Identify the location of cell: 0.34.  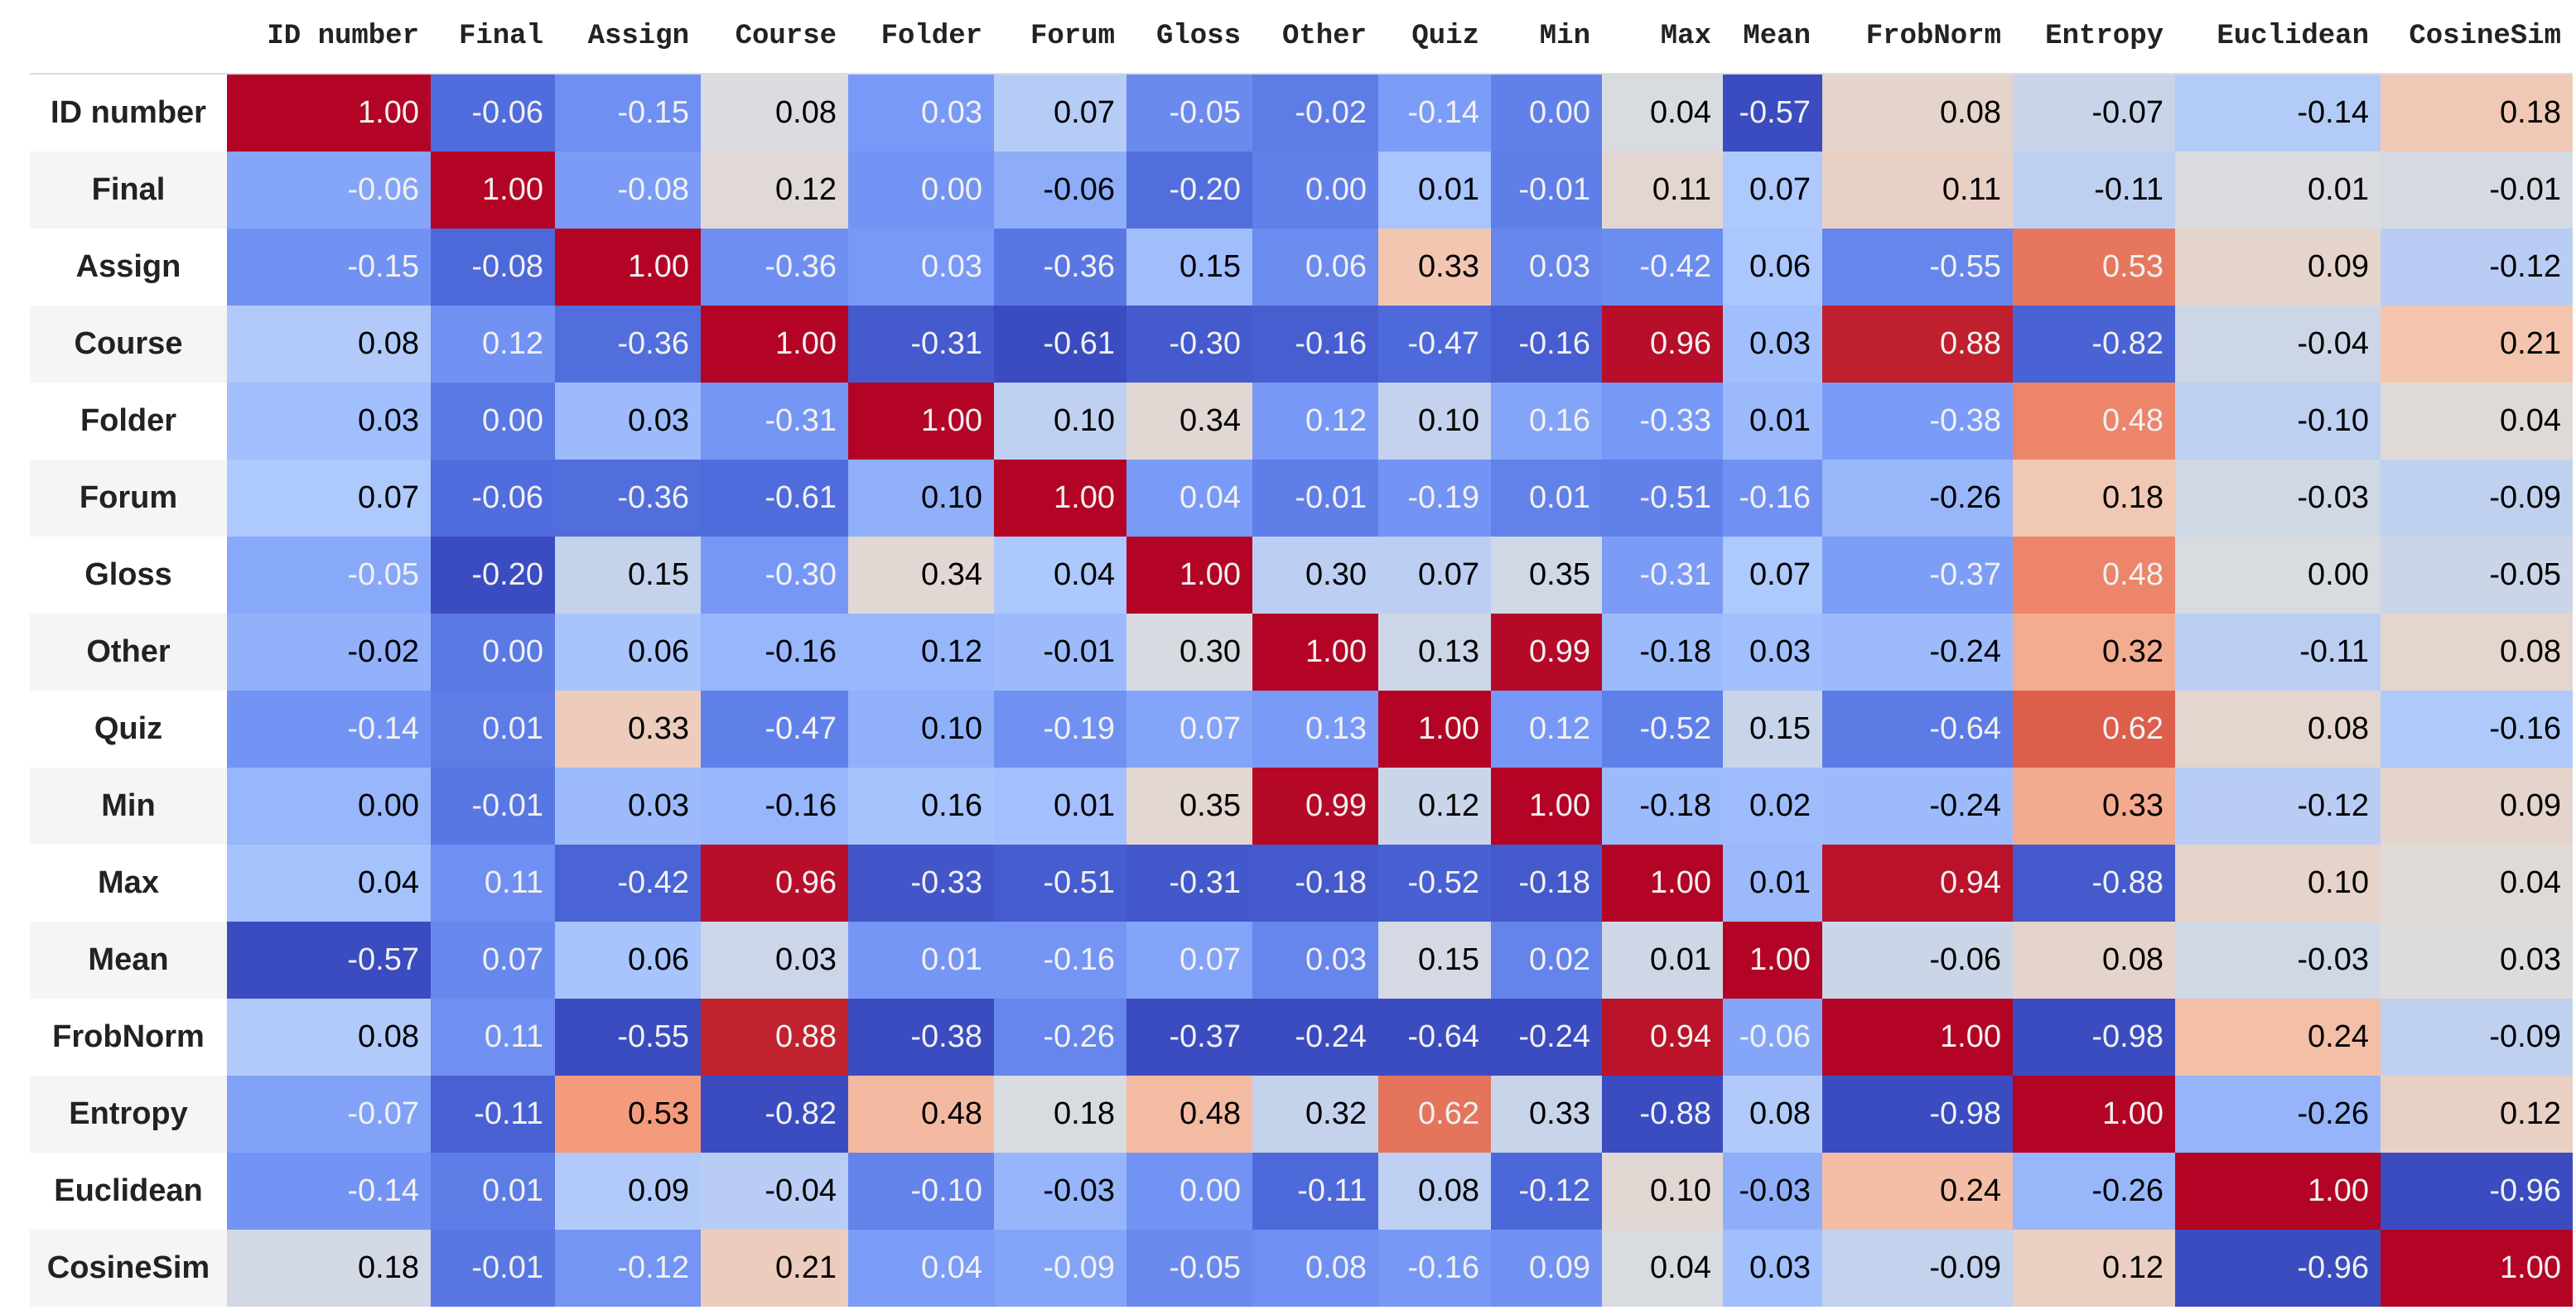
(1189, 422).